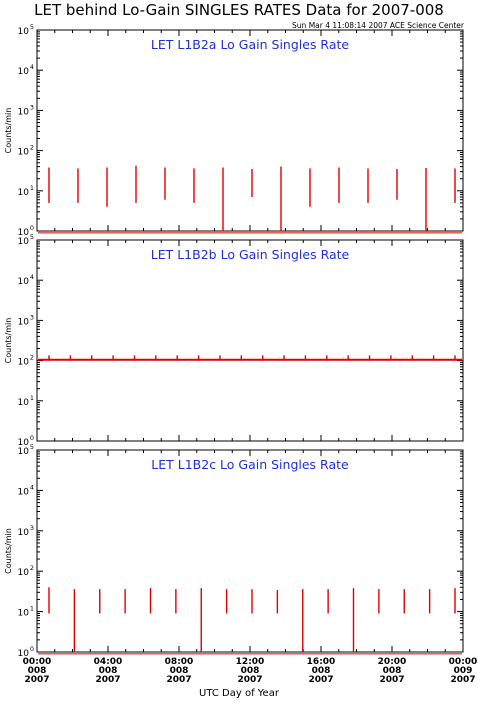  Describe the element at coordinates (108, 662) in the screenshot. I see `x-tick-label: 04:00` at that location.